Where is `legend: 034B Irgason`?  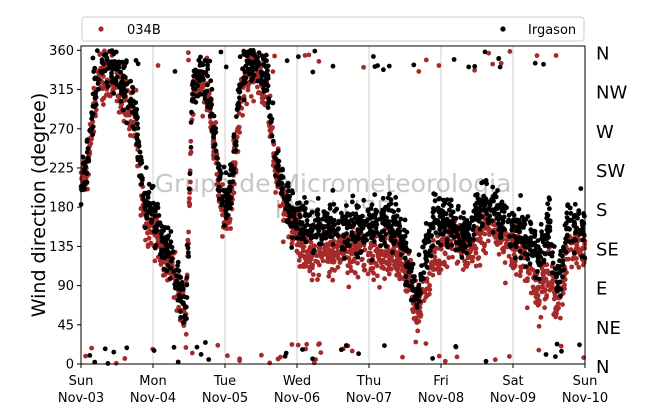 legend: 034B Irgason is located at coordinates (333, 29).